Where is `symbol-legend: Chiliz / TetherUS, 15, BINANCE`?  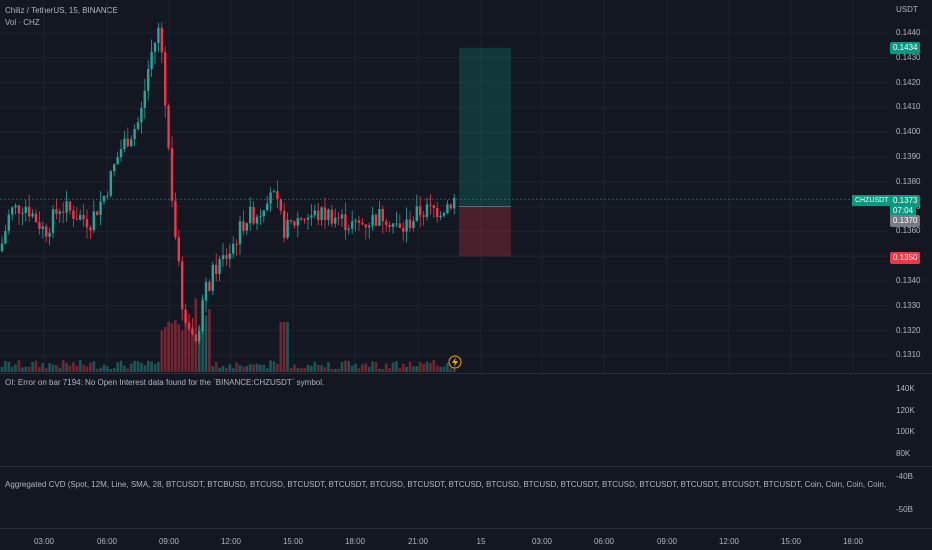
symbol-legend: Chiliz / TetherUS, 15, BINANCE is located at coordinates (61, 10).